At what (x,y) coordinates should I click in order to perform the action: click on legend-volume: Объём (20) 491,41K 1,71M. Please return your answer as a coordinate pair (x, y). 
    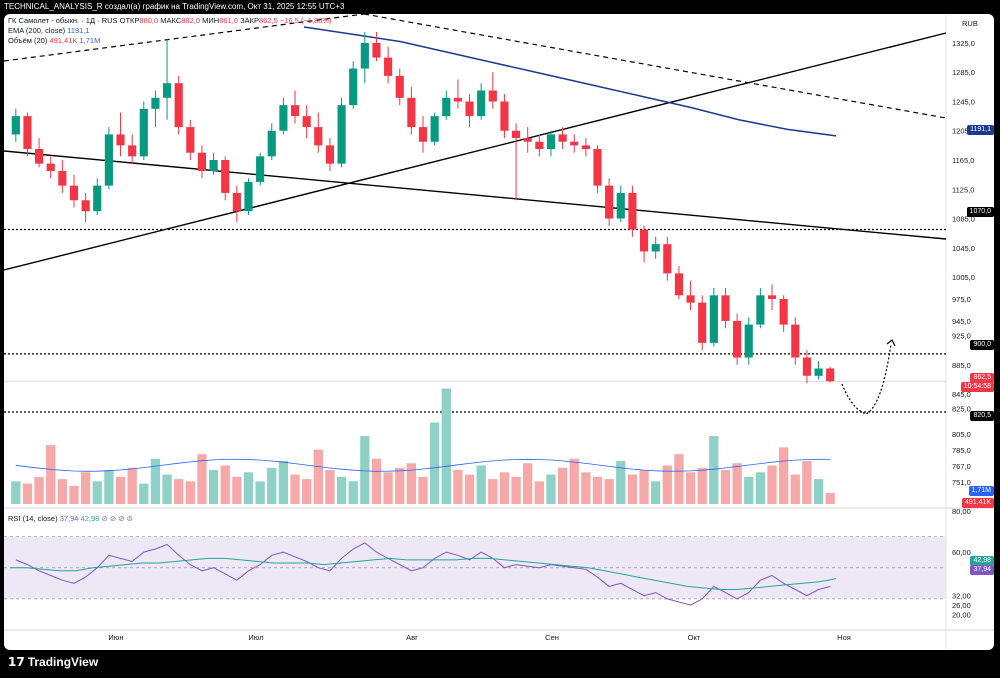
    Looking at the image, I should click on (54, 41).